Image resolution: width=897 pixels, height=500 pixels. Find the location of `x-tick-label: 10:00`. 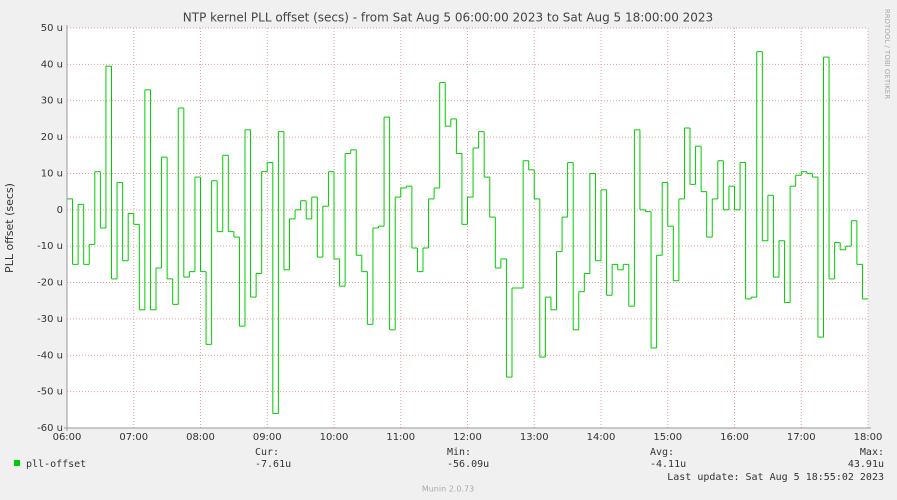

x-tick-label: 10:00 is located at coordinates (334, 437).